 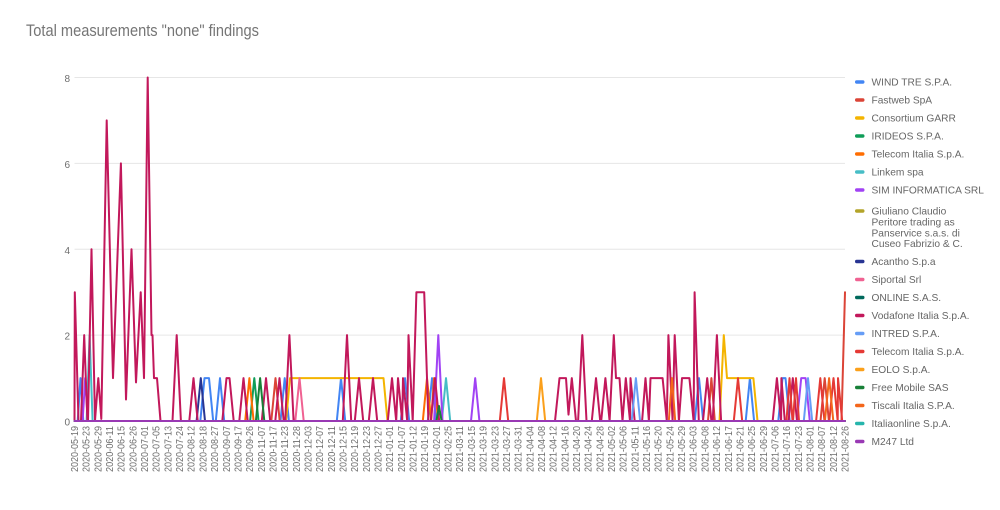 What do you see at coordinates (907, 298) in the screenshot?
I see `svg-text: ONLINE S.A.S.` at bounding box center [907, 298].